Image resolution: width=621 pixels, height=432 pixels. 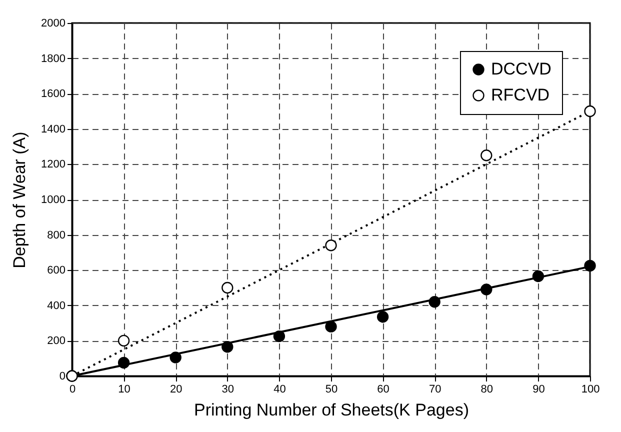 What do you see at coordinates (53, 58) in the screenshot?
I see `y-tick-label: 1800` at bounding box center [53, 58].